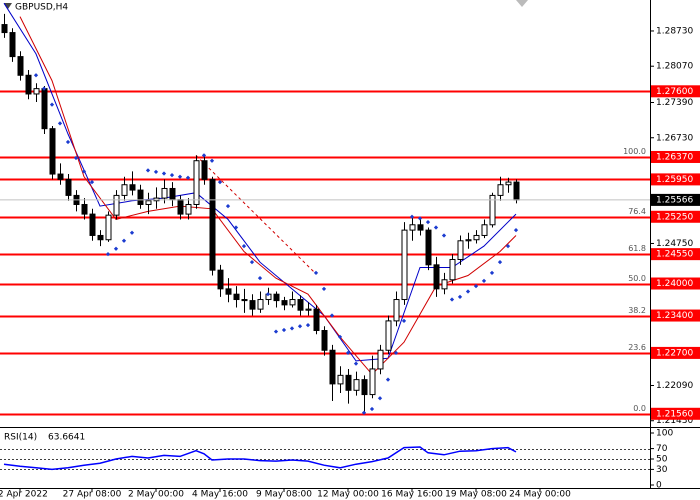  Describe the element at coordinates (674, 138) in the screenshot. I see `y-tick-label: 1.26730` at that location.